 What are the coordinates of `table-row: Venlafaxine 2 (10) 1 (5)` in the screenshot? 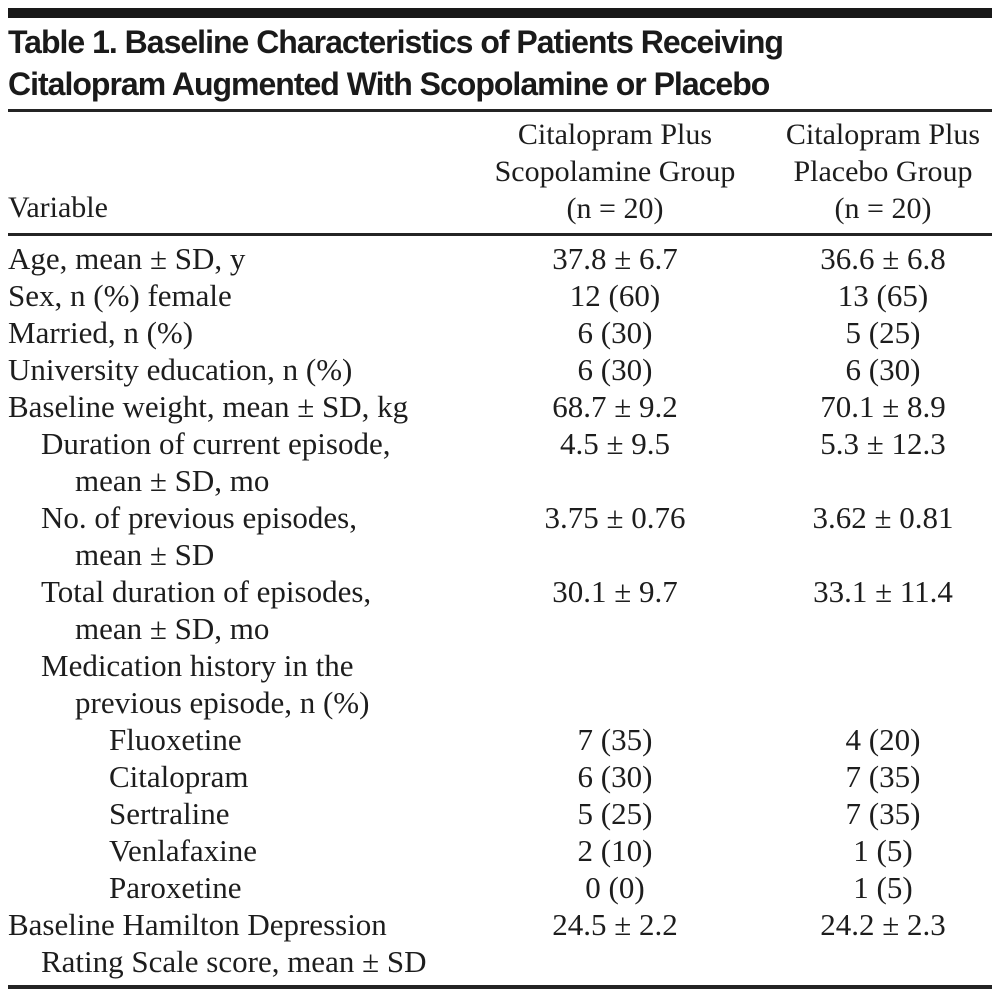 It's located at (500, 850).